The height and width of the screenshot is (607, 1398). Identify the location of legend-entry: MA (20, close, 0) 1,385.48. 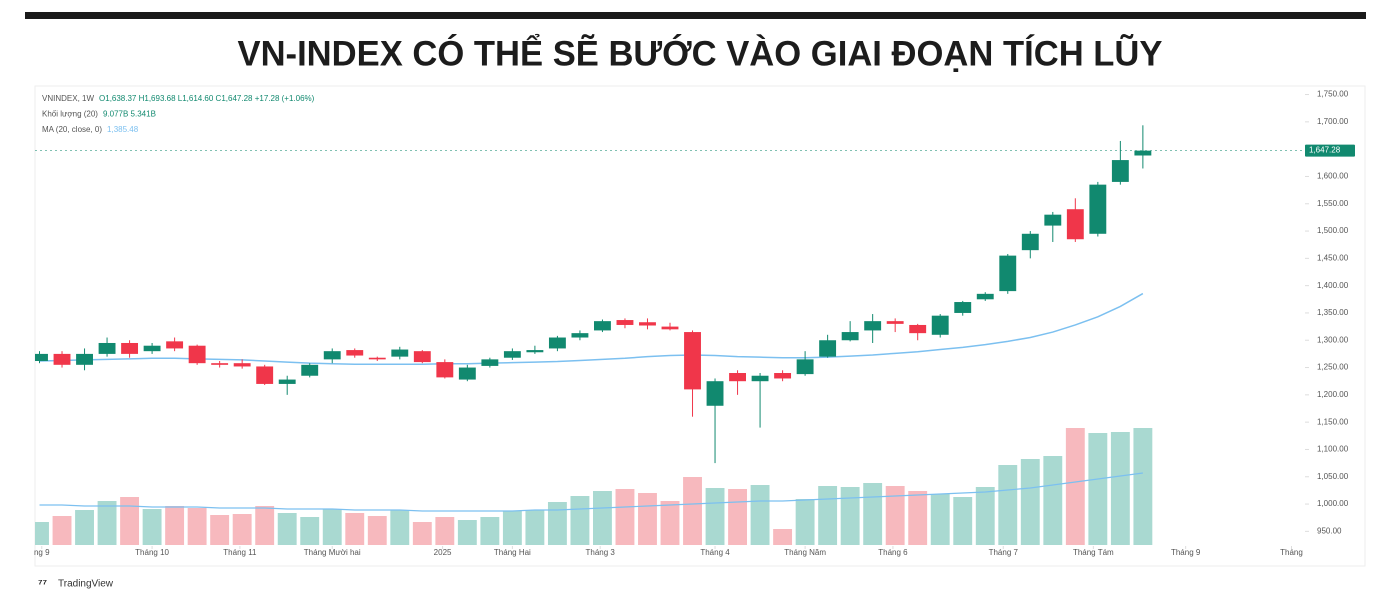
(90, 129).